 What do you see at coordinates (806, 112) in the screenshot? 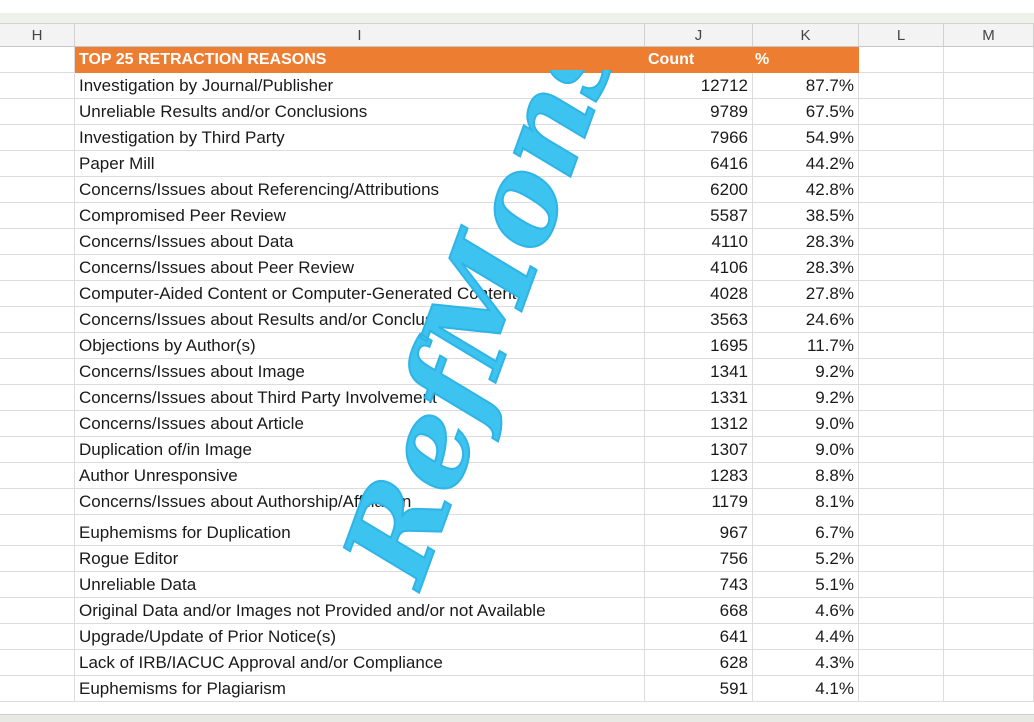
I see `percent-cell: 67.5%` at bounding box center [806, 112].